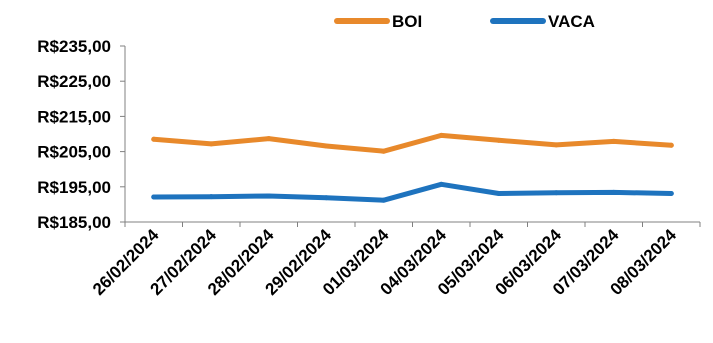  What do you see at coordinates (412, 143) in the screenshot?
I see `series-line-boi` at bounding box center [412, 143].